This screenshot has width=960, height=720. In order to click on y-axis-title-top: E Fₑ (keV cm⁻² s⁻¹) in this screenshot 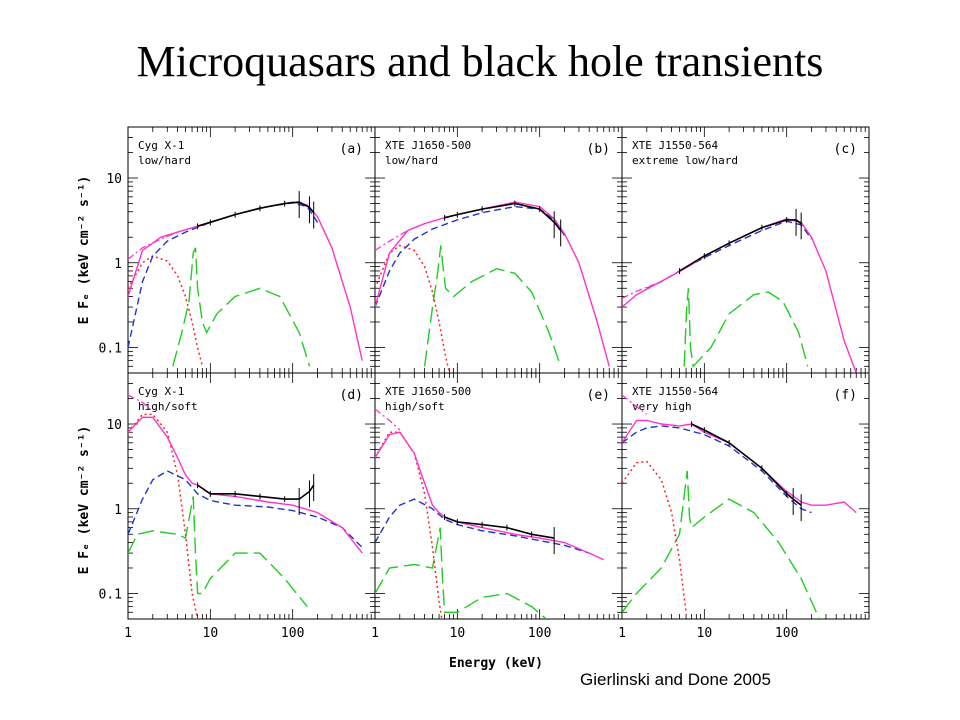, I will do `click(84, 250)`.